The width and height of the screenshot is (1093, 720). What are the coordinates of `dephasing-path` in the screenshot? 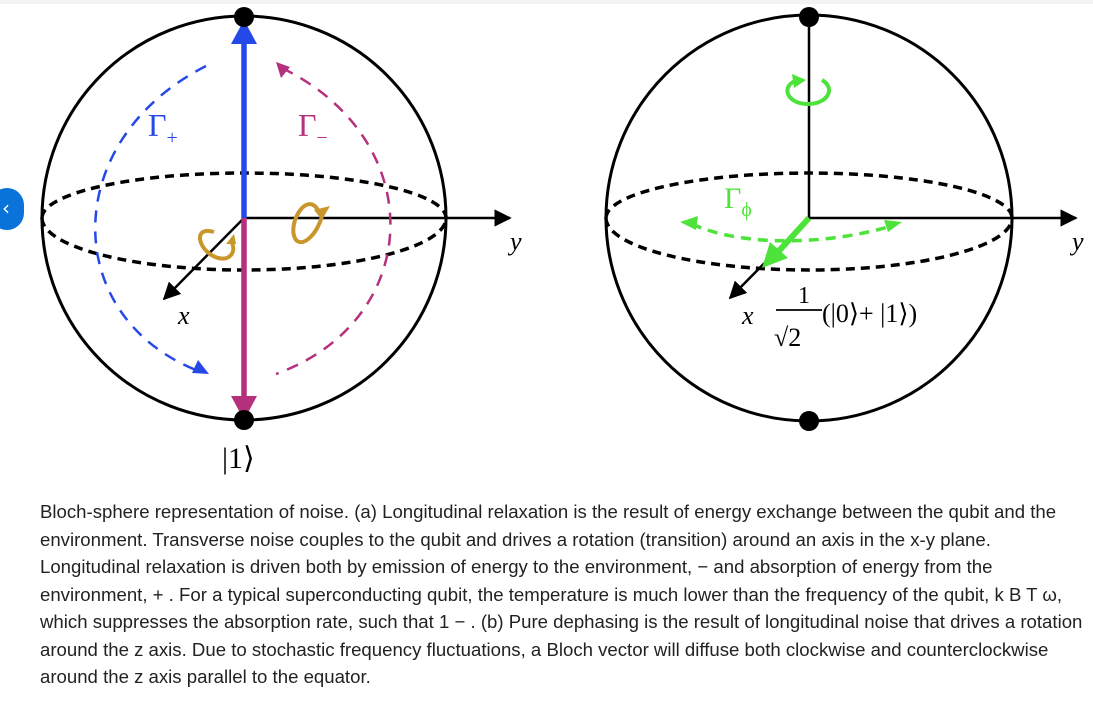 It's located at (792, 232).